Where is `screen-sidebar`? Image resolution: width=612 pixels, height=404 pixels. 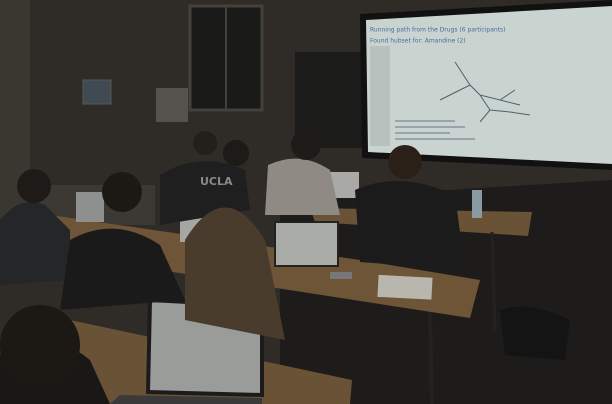
screen-sidebar is located at coordinates (380, 96).